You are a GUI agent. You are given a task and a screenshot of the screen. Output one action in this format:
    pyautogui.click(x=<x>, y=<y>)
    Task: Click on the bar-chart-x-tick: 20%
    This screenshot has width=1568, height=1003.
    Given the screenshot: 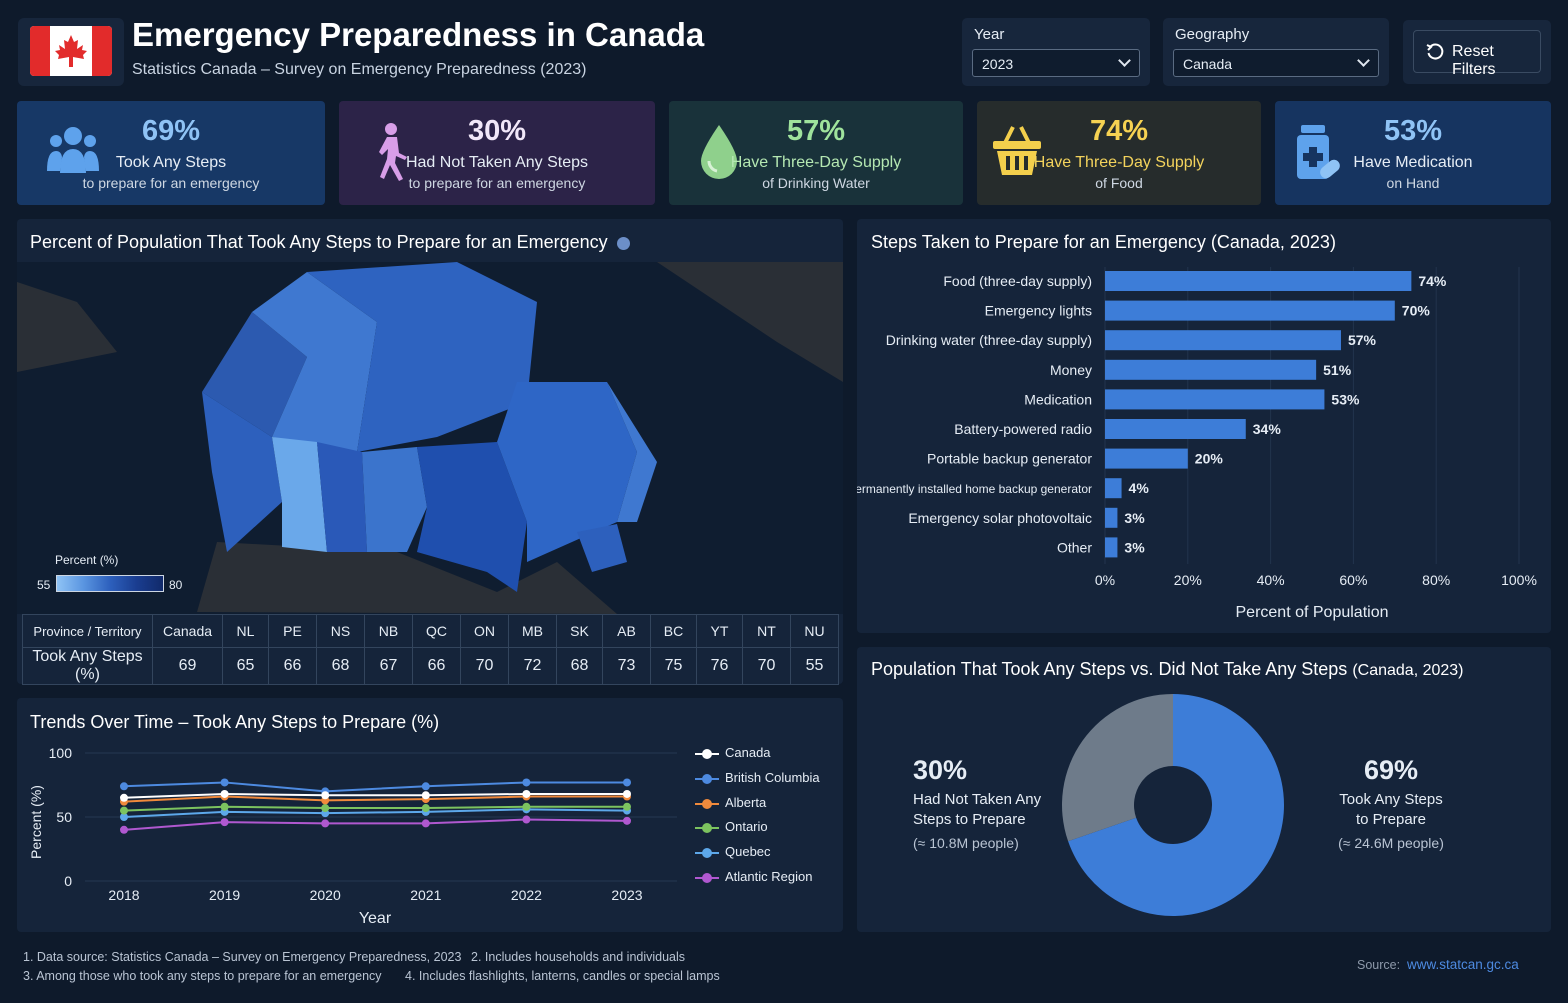 What is the action you would take?
    pyautogui.click(x=1188, y=580)
    